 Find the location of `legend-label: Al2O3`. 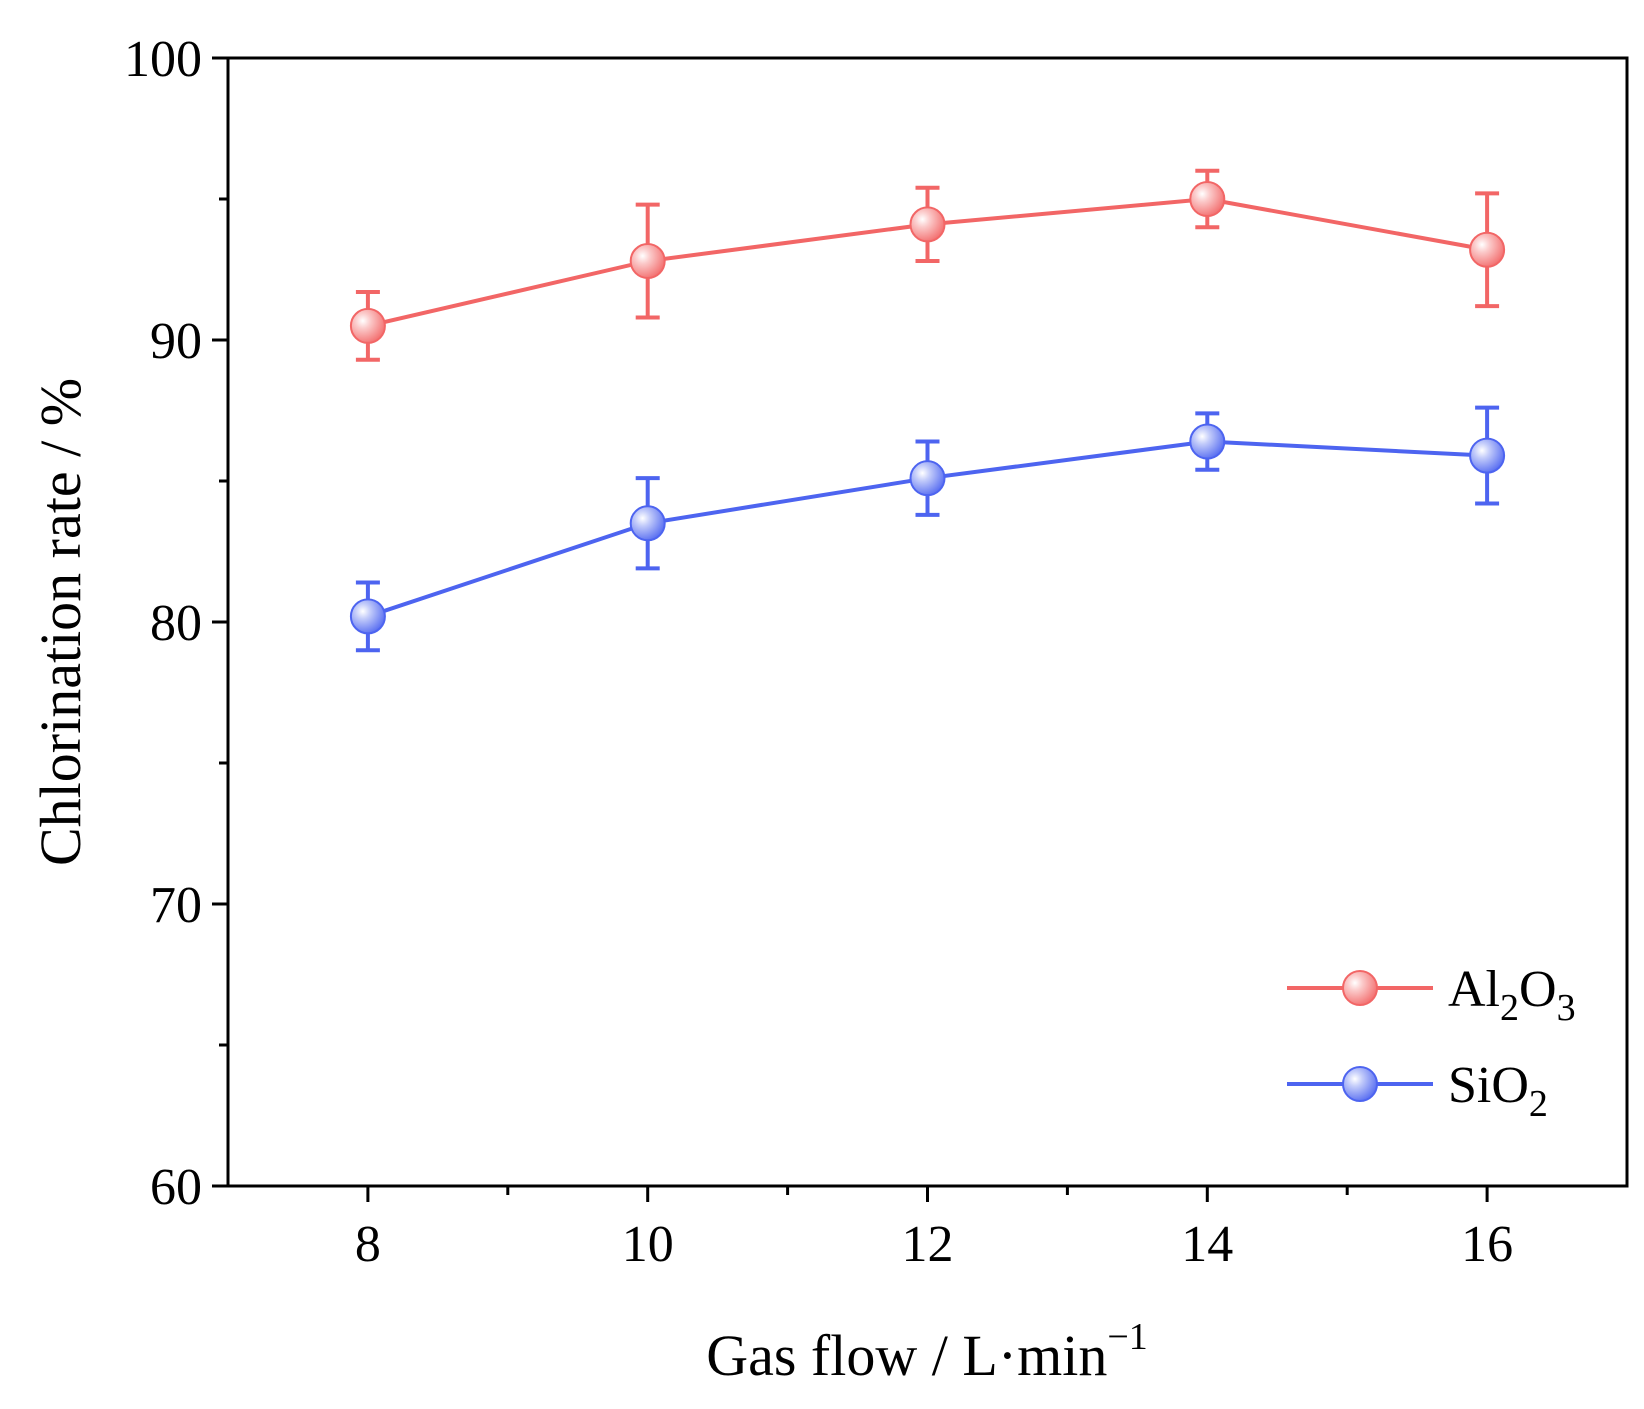

legend-label: Al2O3 is located at coordinates (1512, 995).